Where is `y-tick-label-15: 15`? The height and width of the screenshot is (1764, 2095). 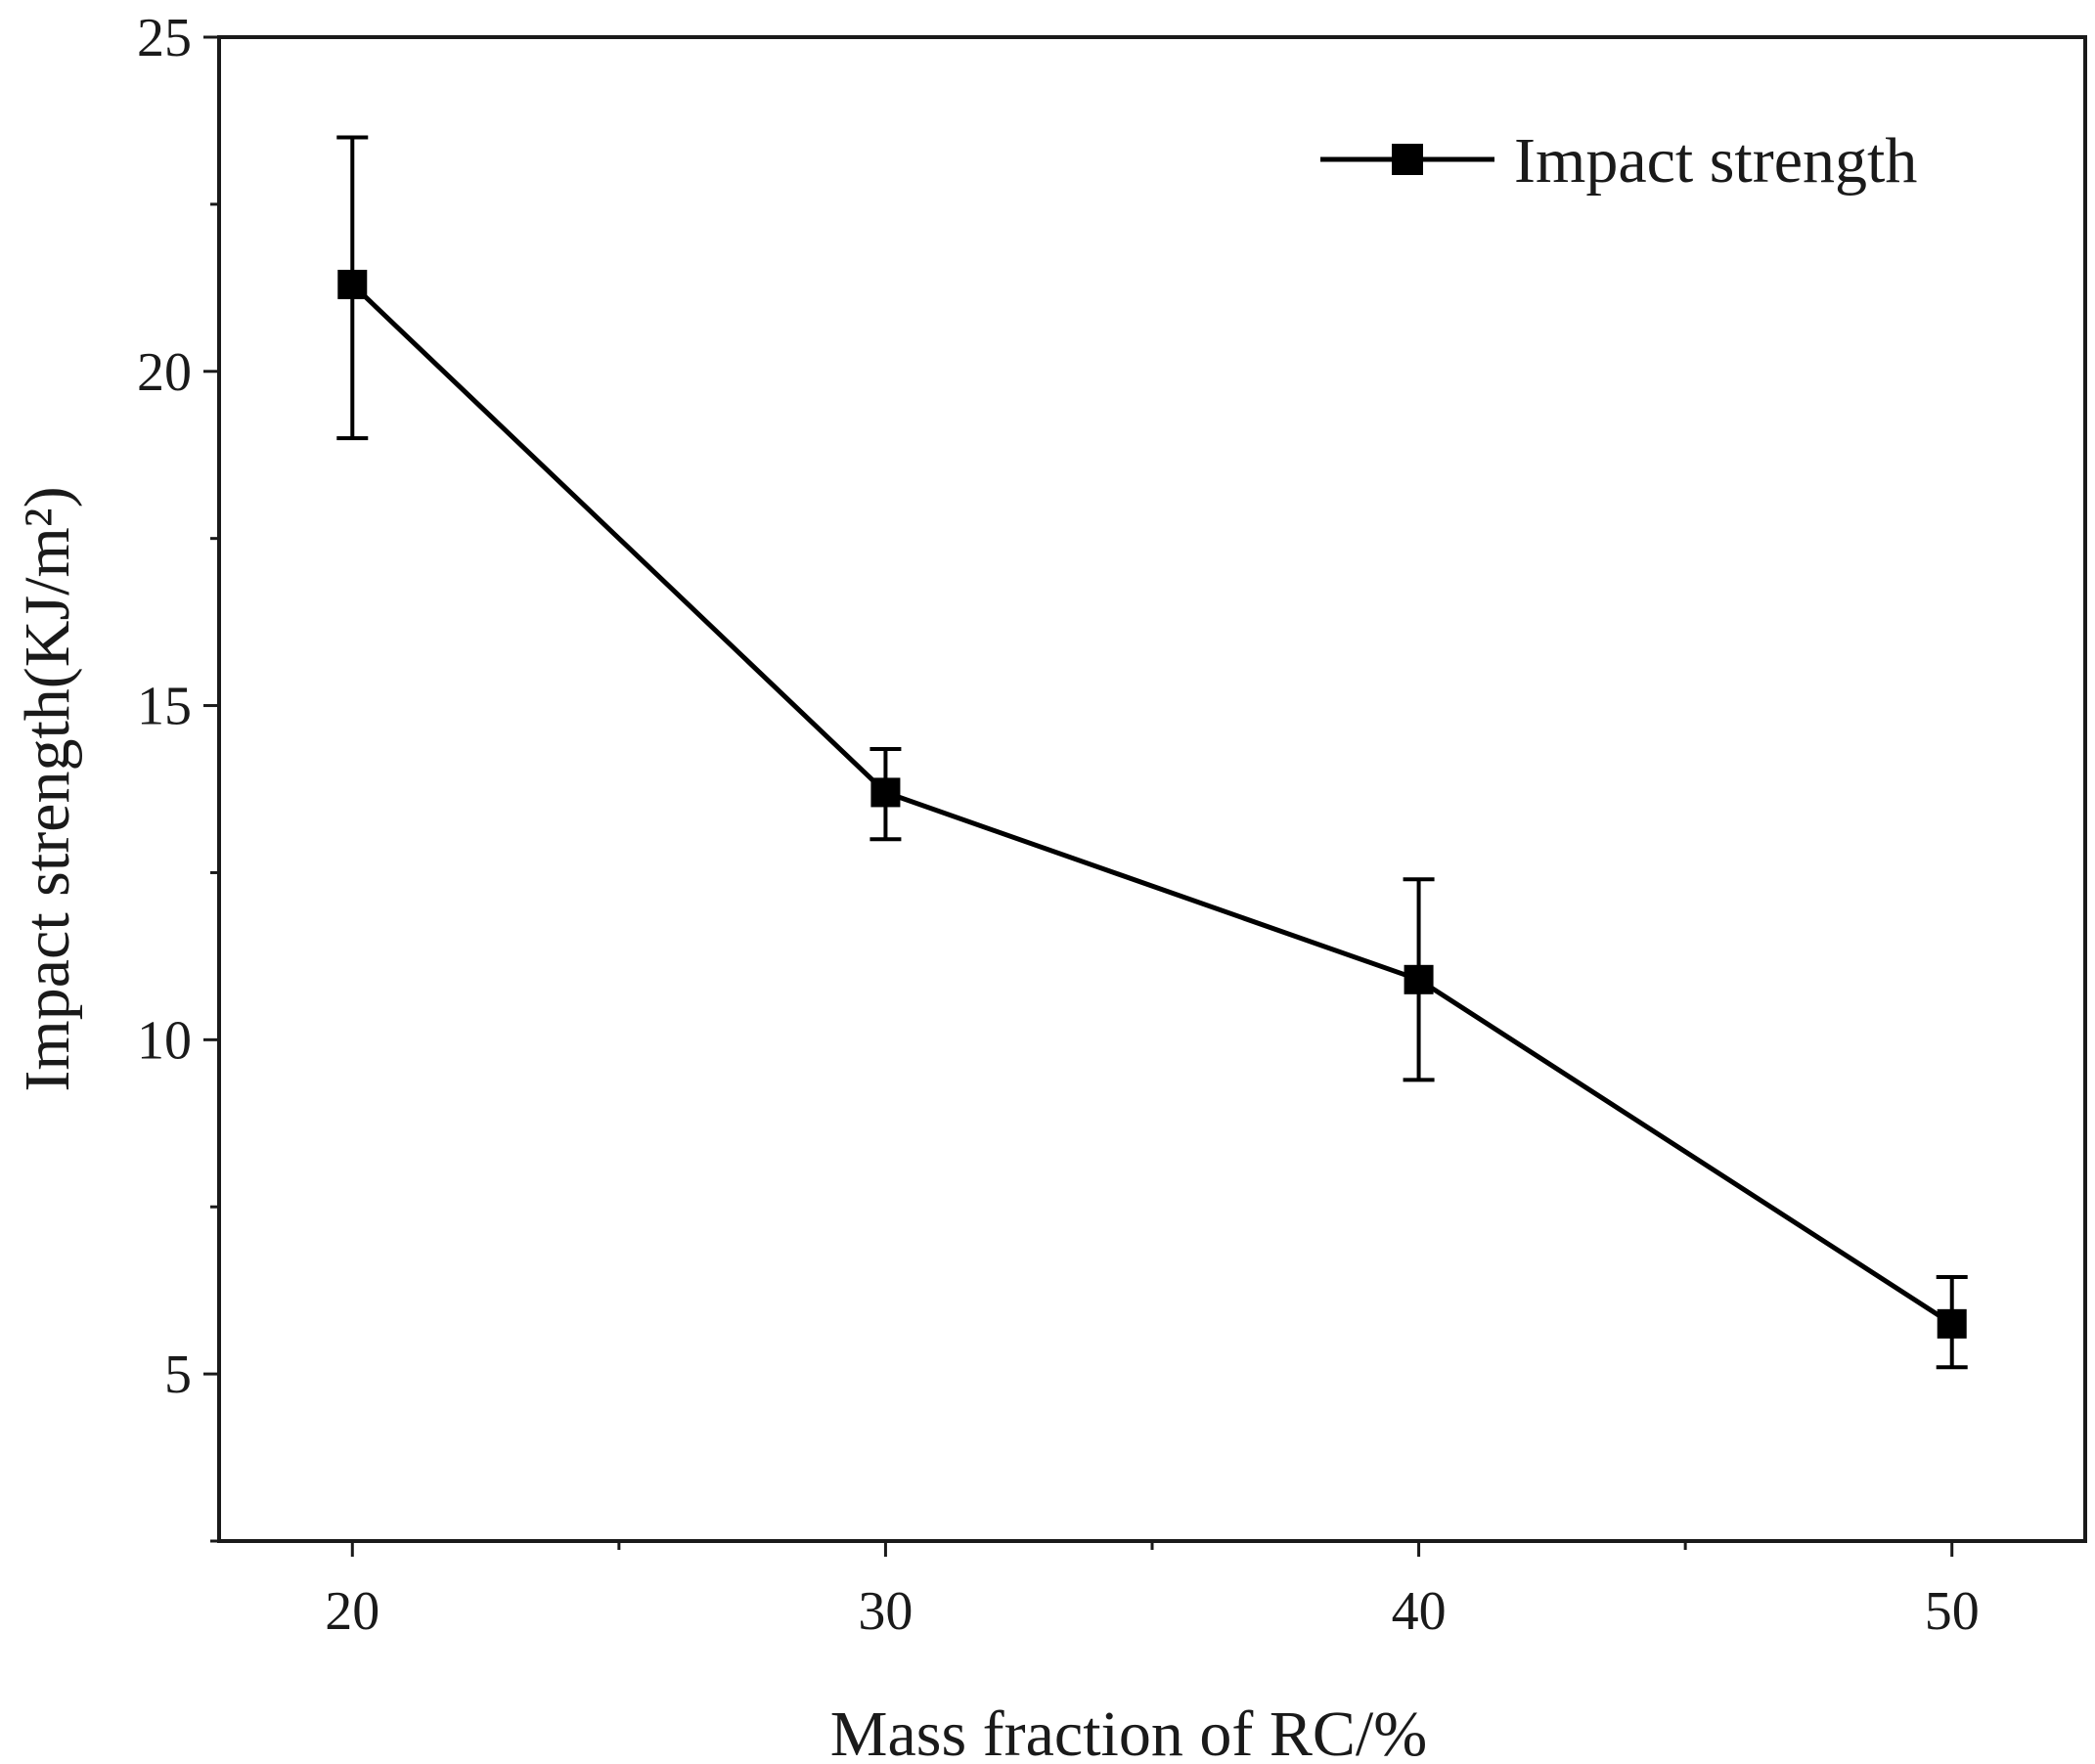 y-tick-label-15: 15 is located at coordinates (165, 707).